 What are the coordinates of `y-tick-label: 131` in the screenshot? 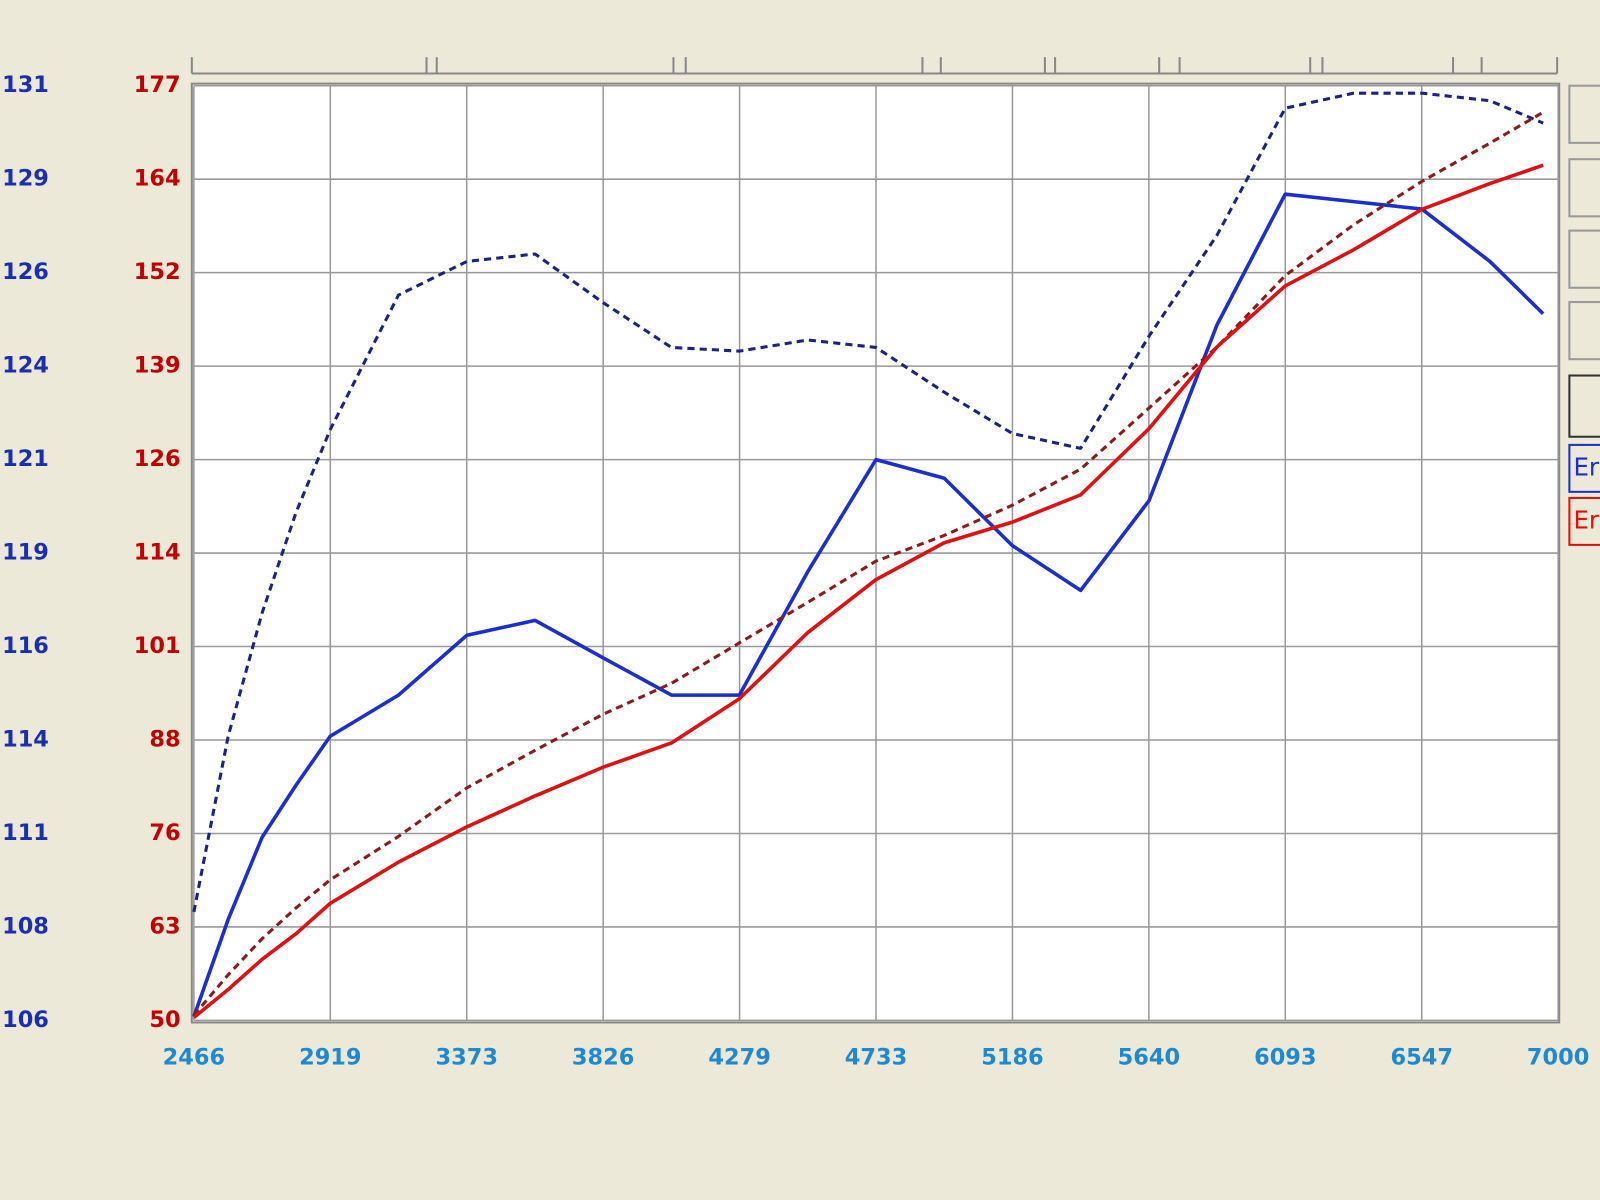 It's located at (25, 85).